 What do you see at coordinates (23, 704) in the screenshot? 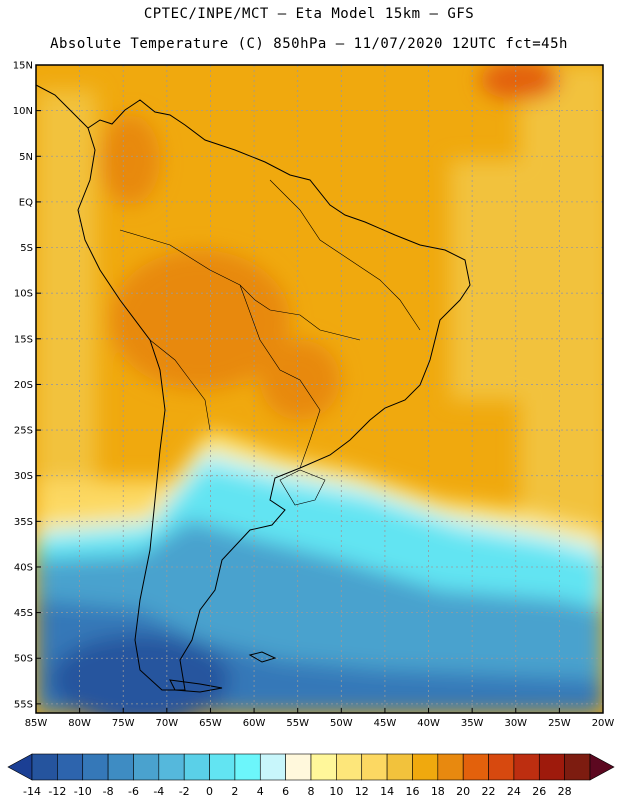
I see `lat-tick-label: 55S` at bounding box center [23, 704].